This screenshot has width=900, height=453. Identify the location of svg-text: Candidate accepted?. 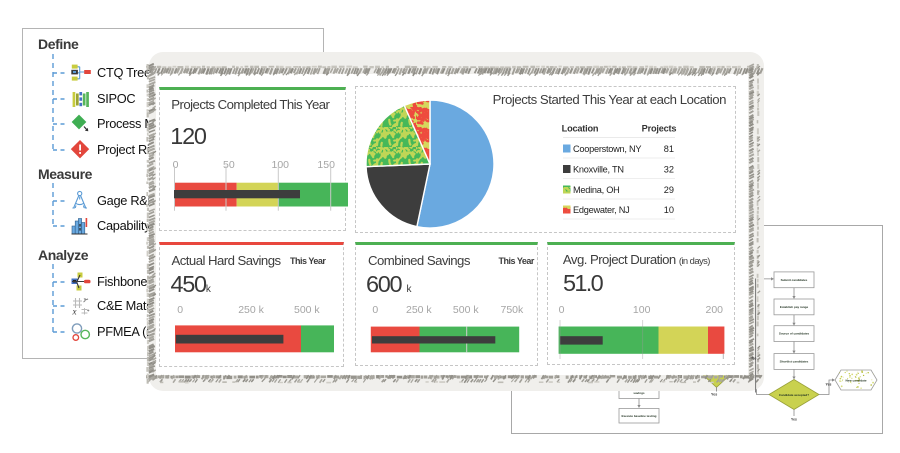
(794, 395).